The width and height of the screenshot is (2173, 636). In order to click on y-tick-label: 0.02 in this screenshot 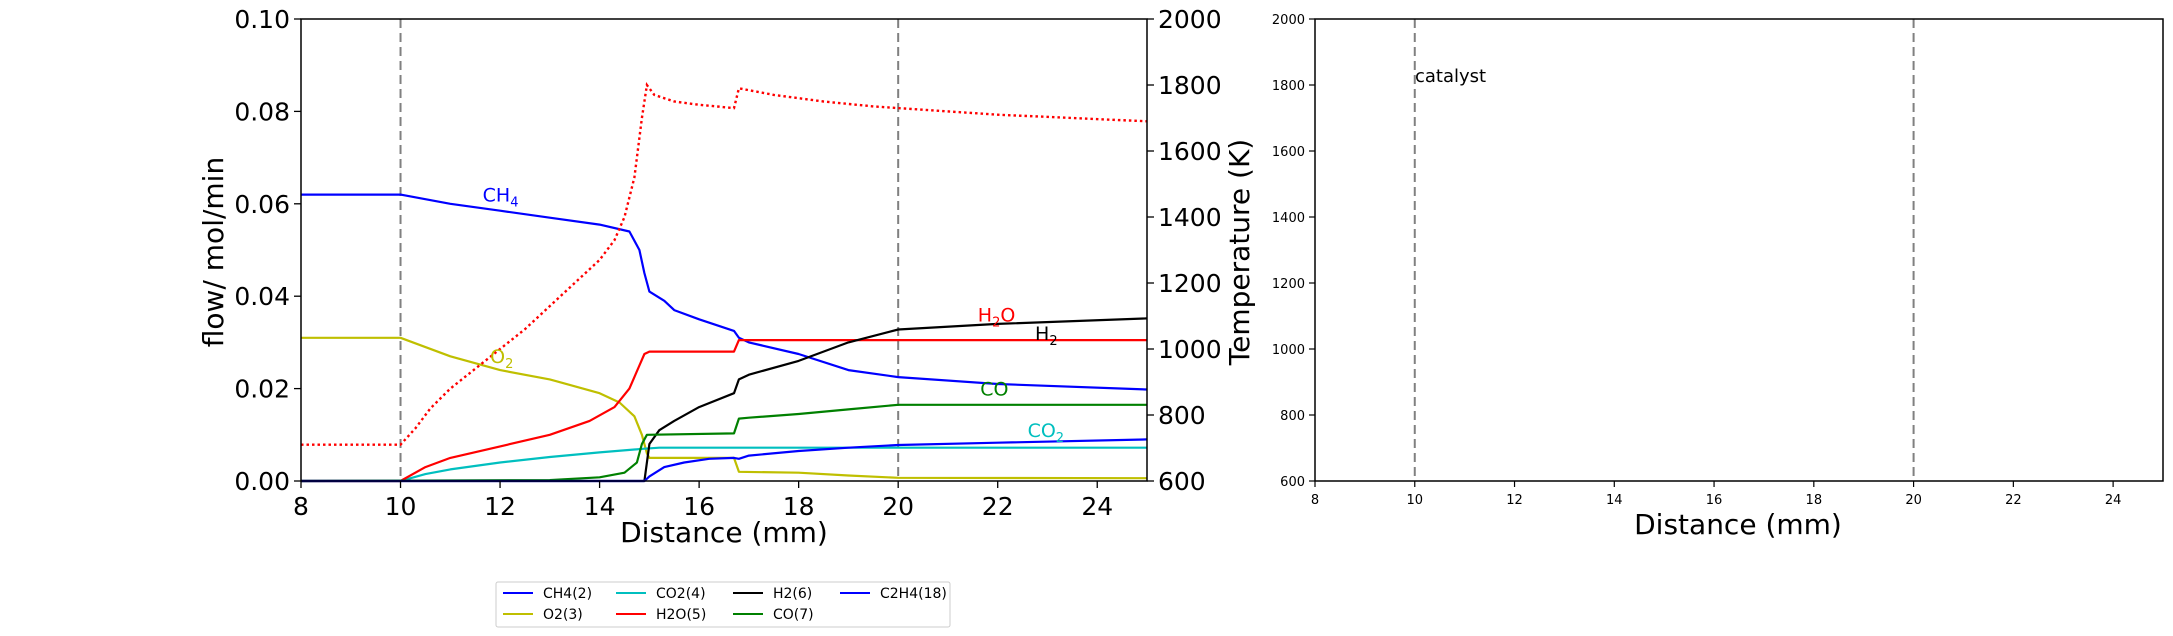, I will do `click(262, 389)`.